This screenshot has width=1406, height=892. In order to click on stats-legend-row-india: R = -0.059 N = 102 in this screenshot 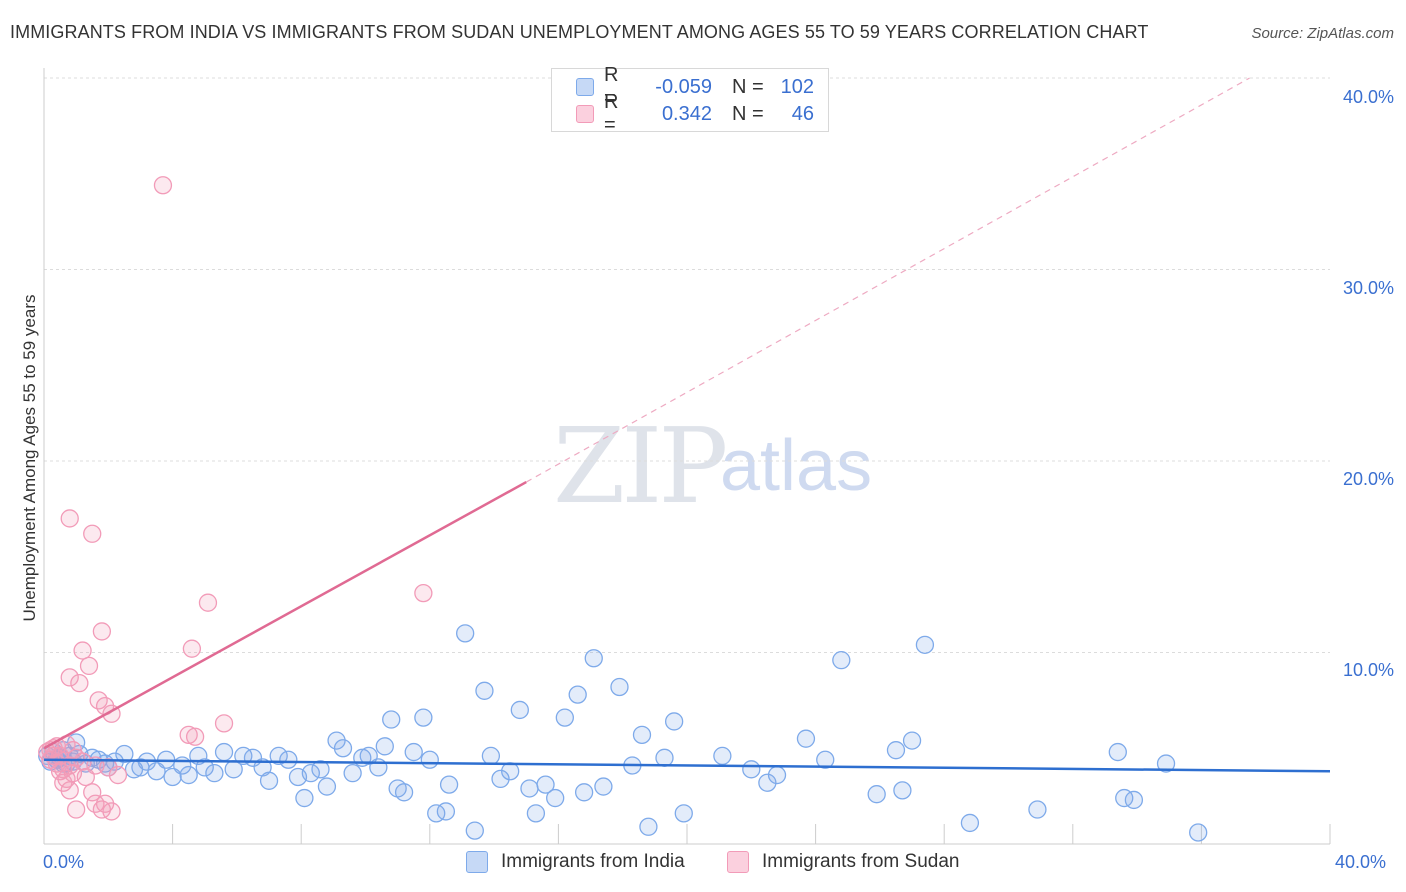, I will do `click(683, 86)`.